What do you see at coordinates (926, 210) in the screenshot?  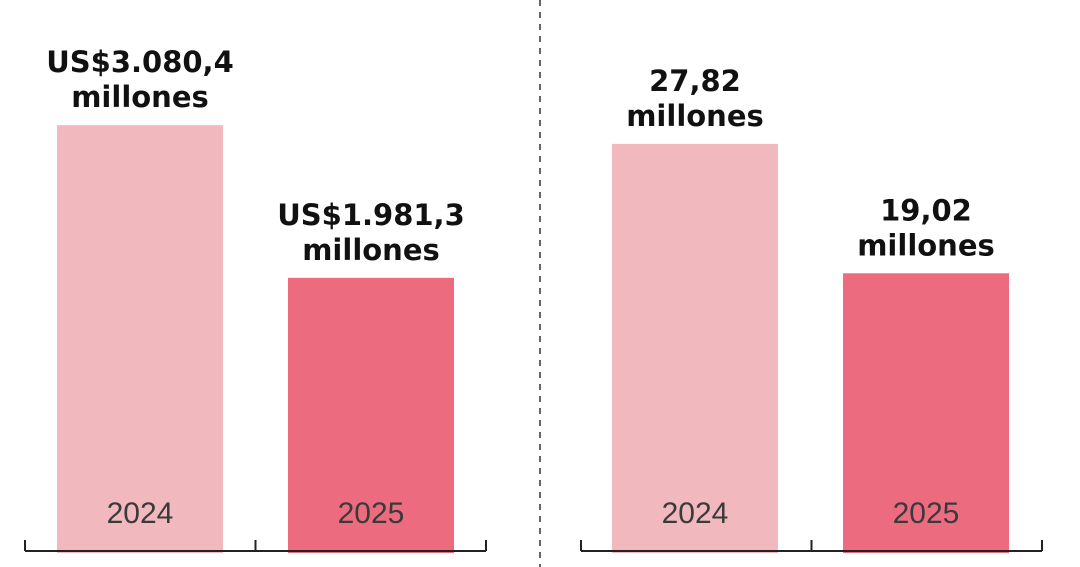 I see `value-label: 19,02` at bounding box center [926, 210].